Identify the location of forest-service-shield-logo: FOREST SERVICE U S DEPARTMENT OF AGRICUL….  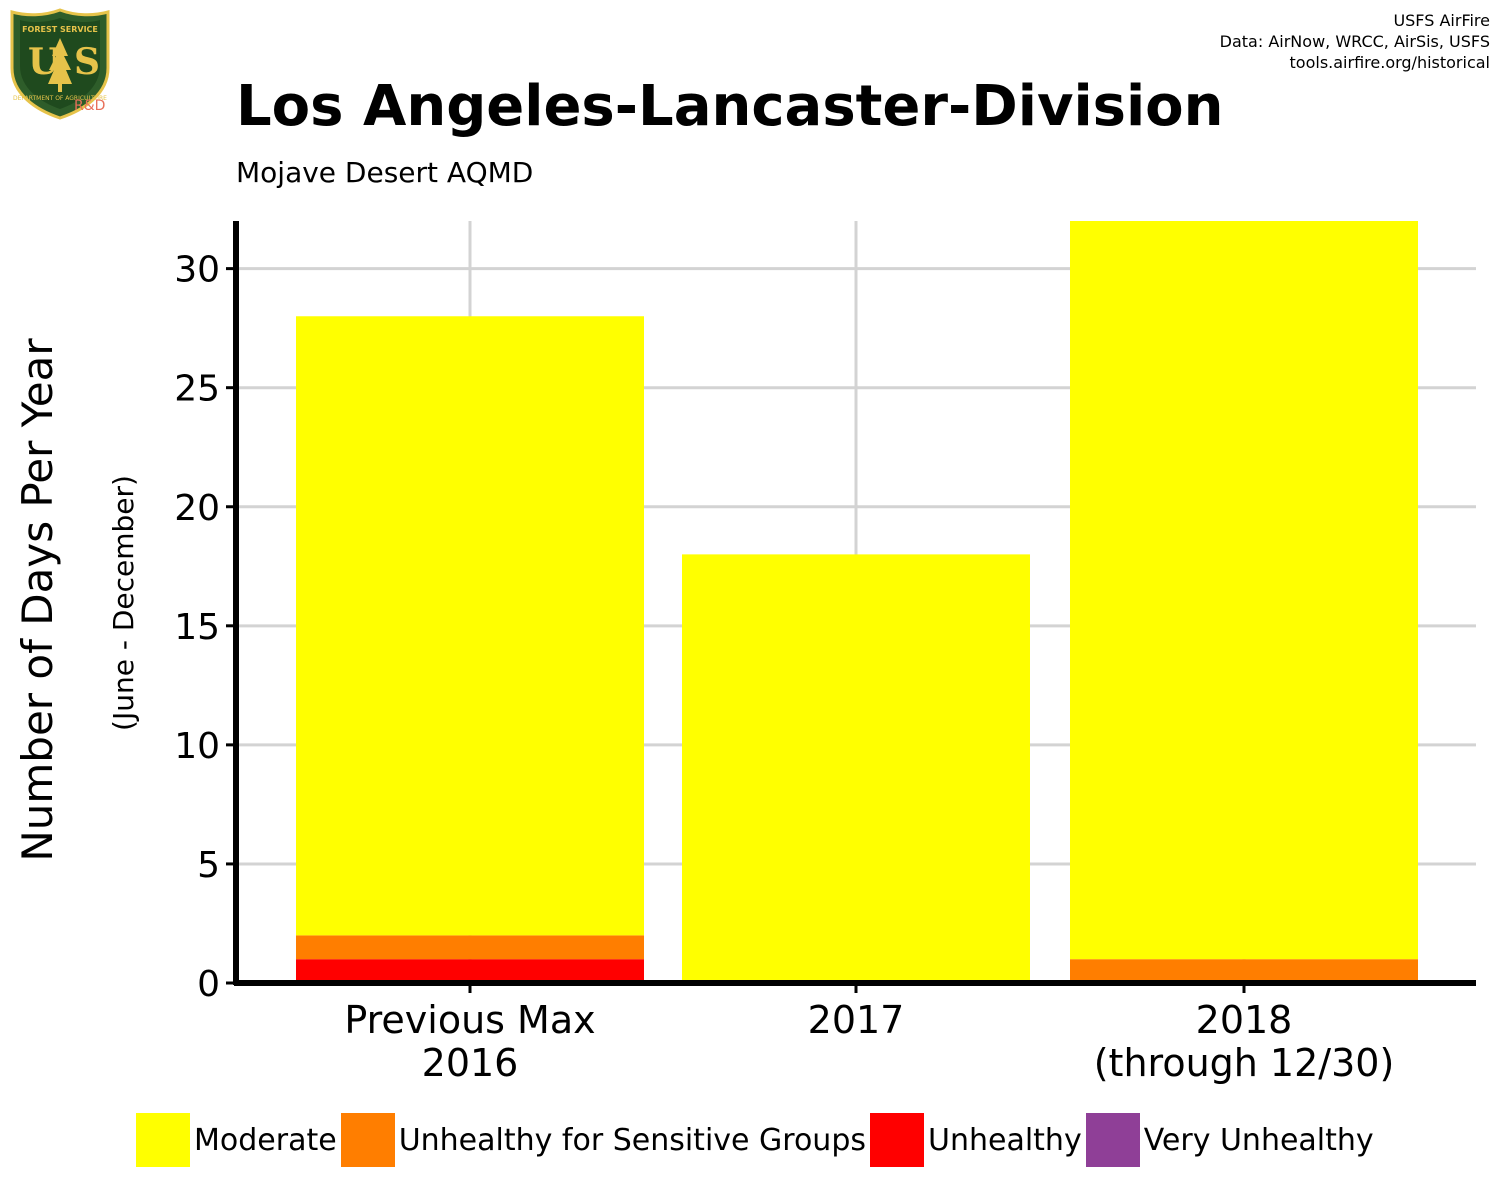
(60, 64).